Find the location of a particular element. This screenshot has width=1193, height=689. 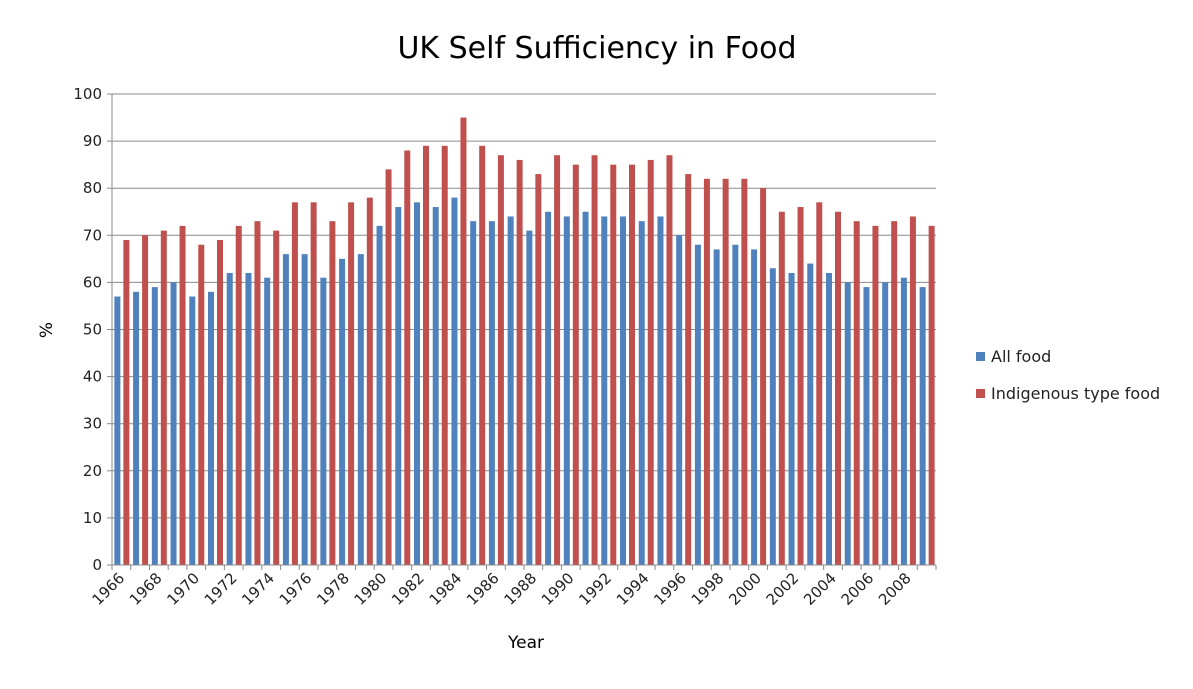

y-tick-label: 50 is located at coordinates (92, 330).